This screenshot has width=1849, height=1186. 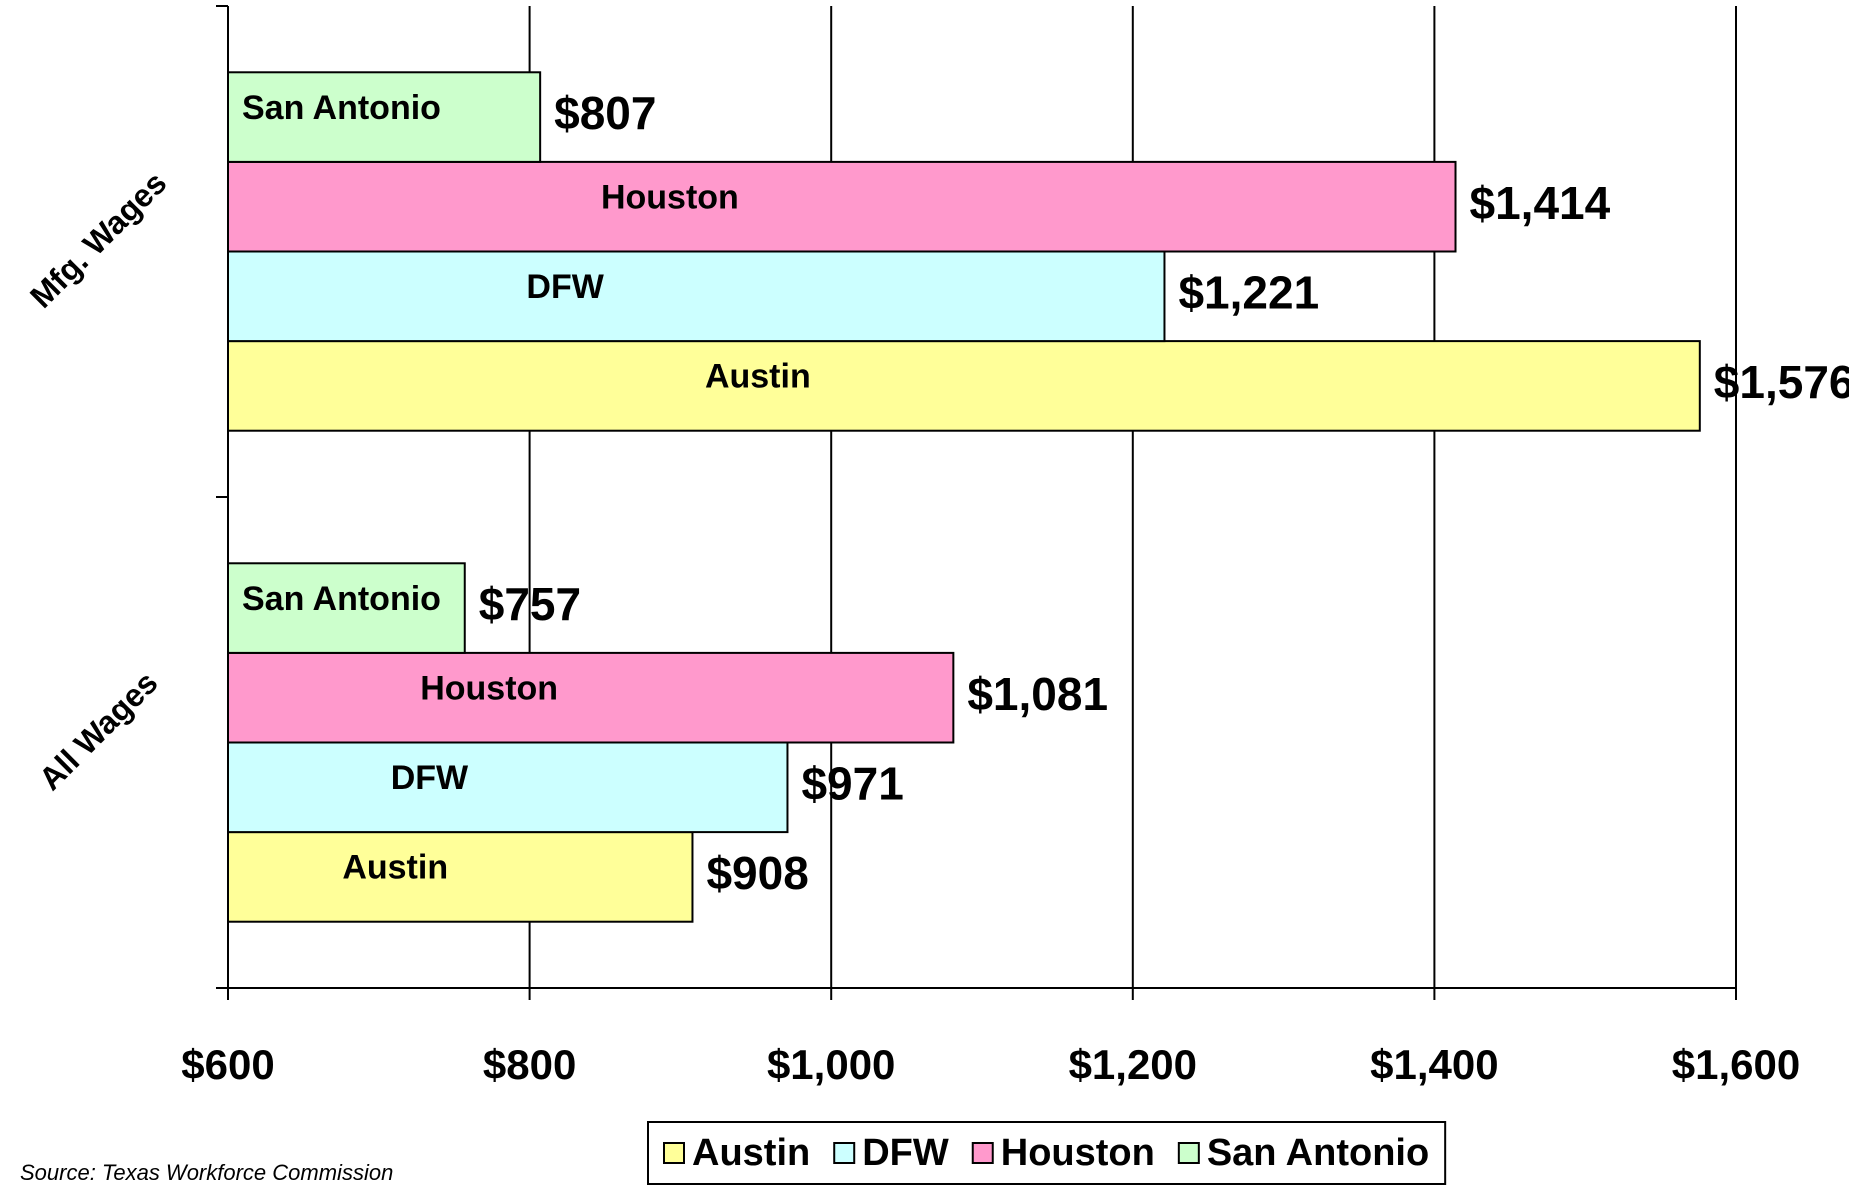 What do you see at coordinates (530, 604) in the screenshot?
I see `value-label: $757` at bounding box center [530, 604].